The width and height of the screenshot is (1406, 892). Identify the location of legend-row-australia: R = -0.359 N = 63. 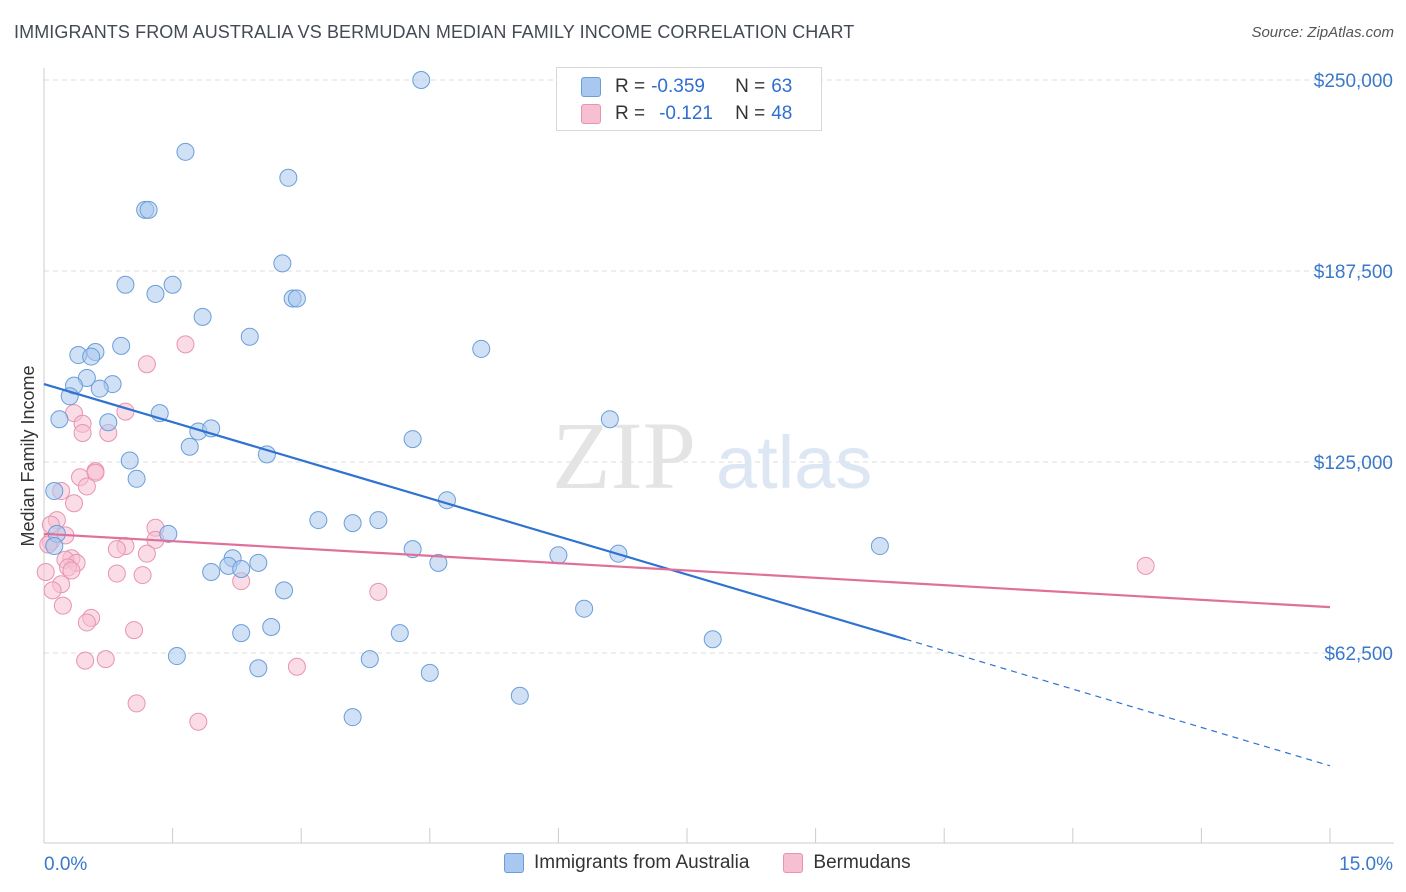
(686, 87).